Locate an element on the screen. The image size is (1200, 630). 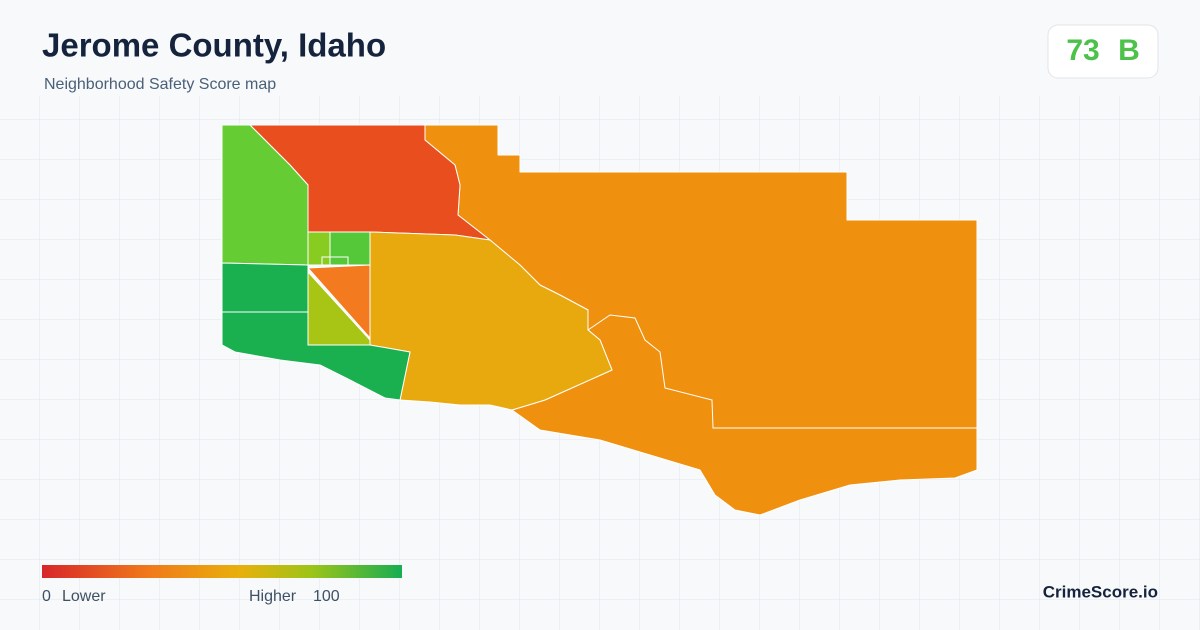
subtitle: Neighborhood Safety Score map is located at coordinates (160, 84).